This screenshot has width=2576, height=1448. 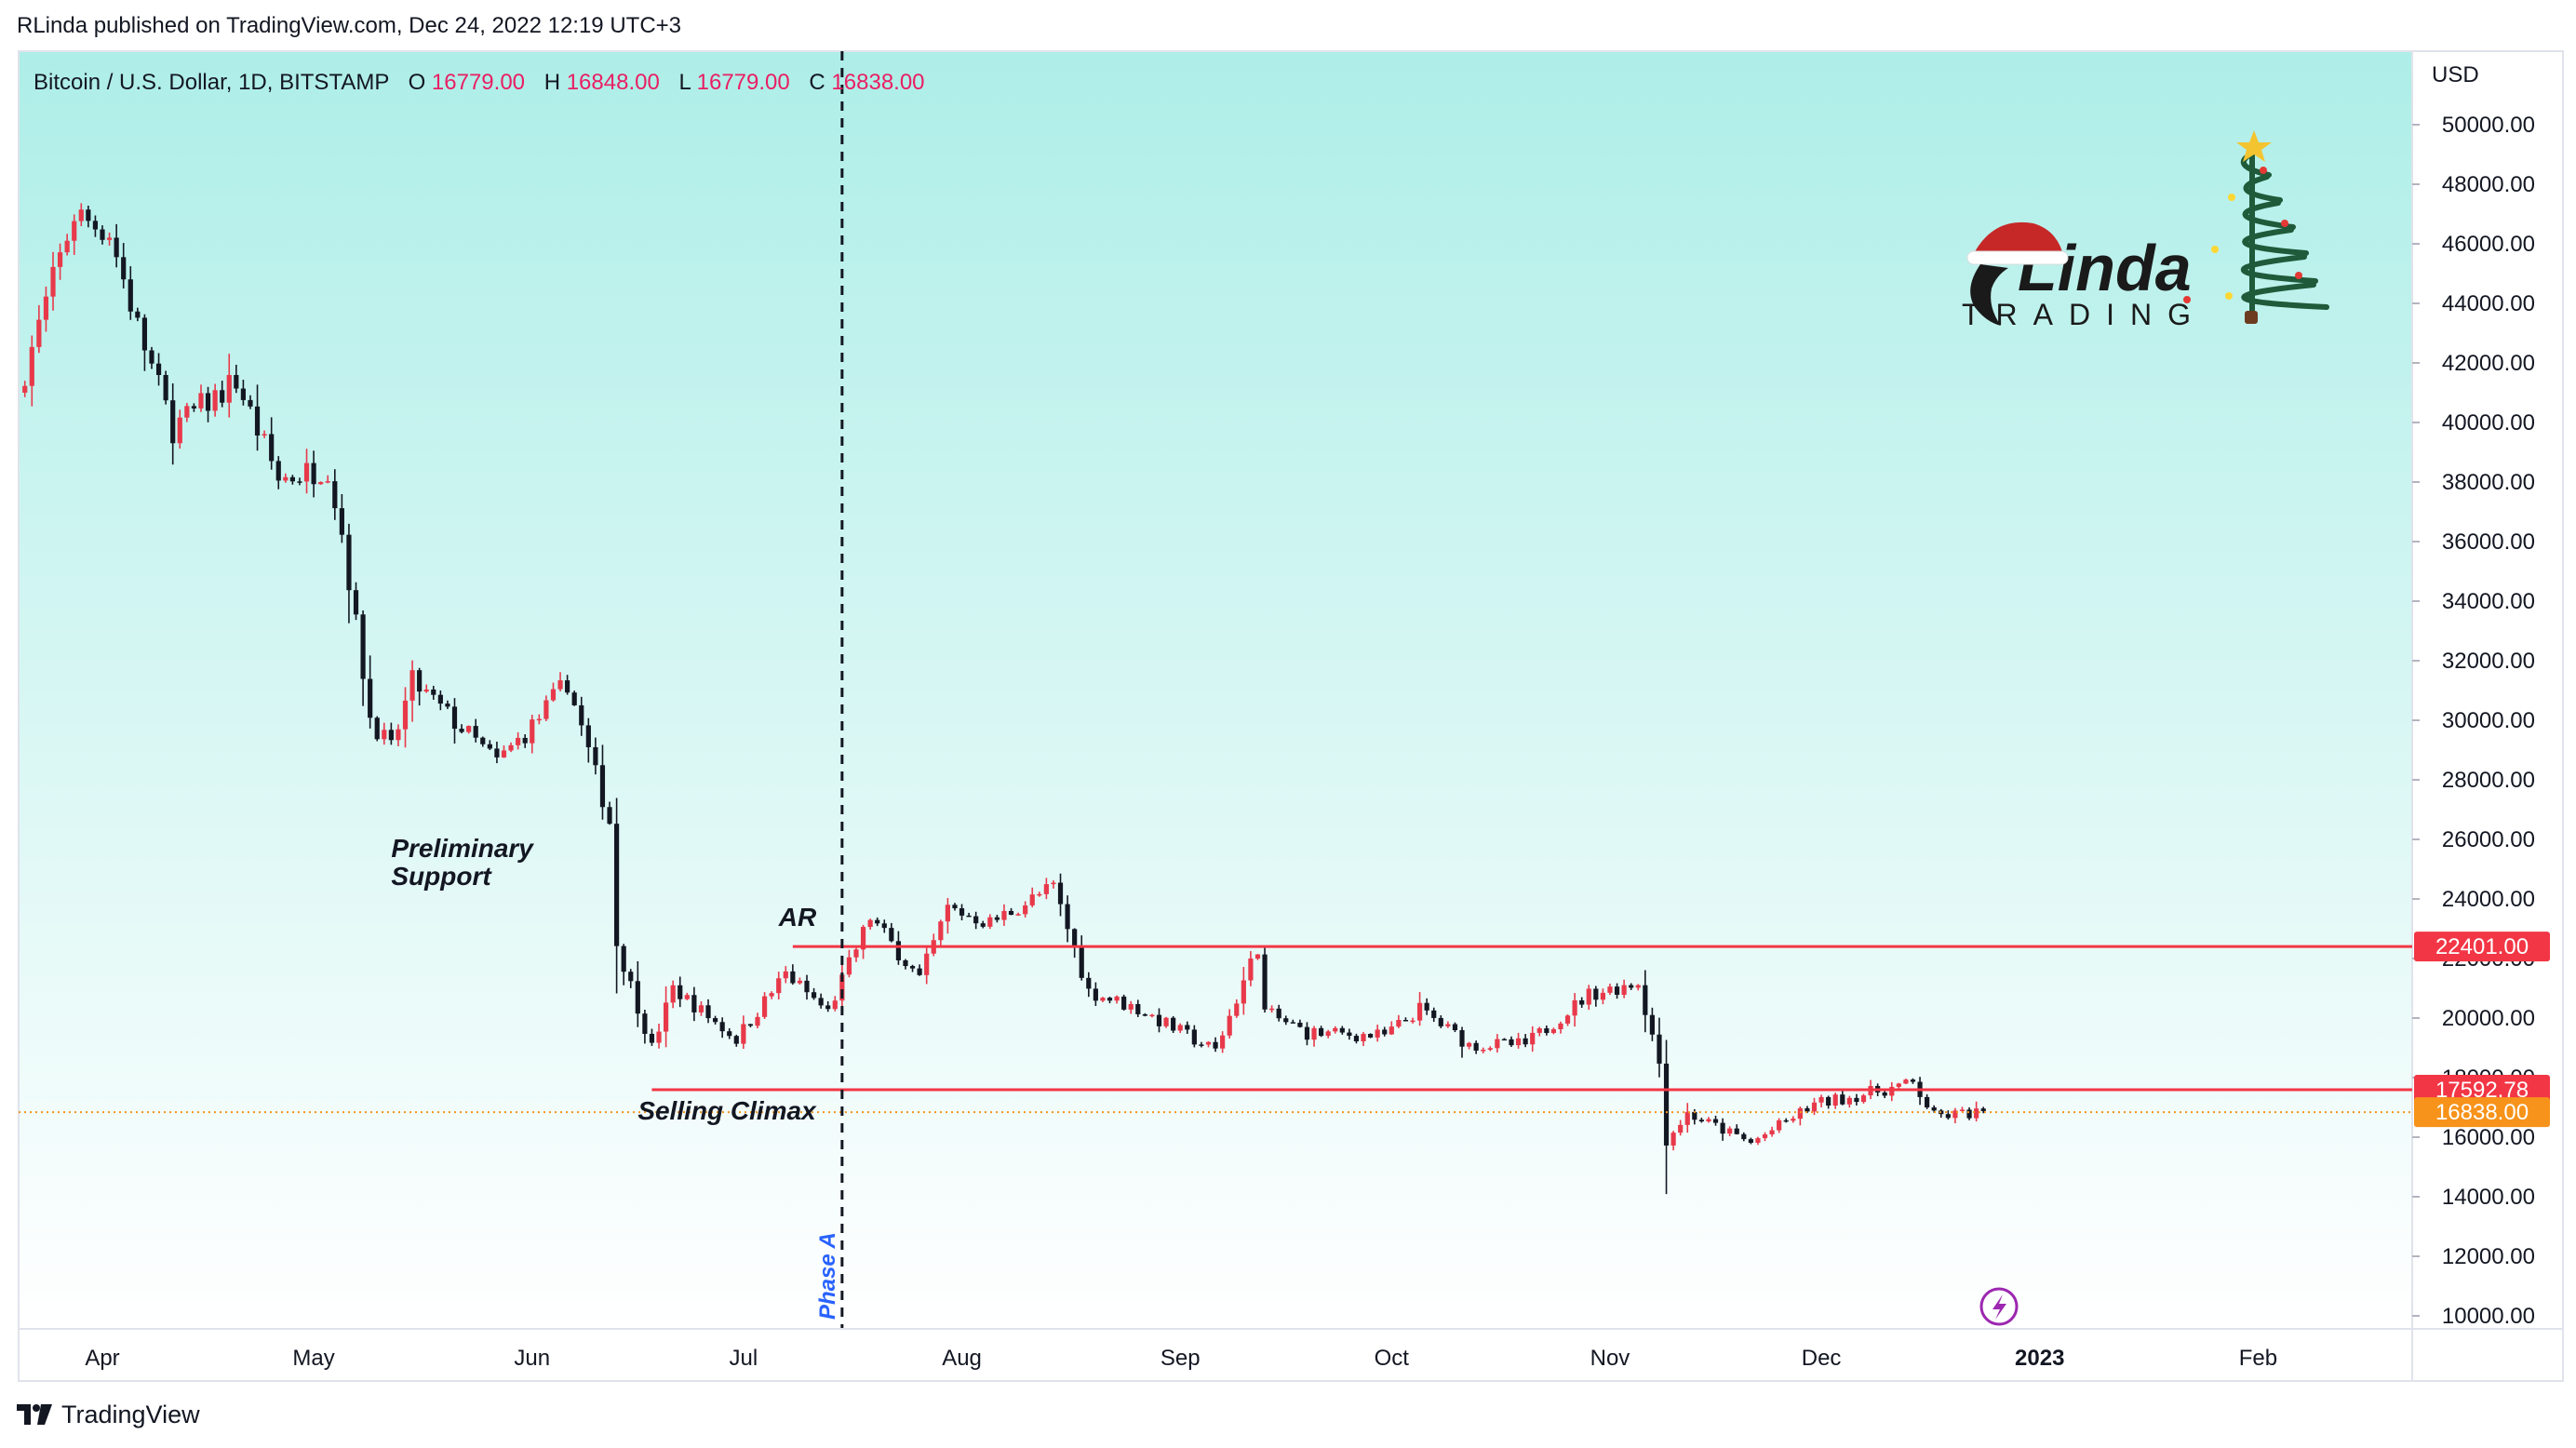 What do you see at coordinates (743, 82) in the screenshot?
I see `low-value: 16779.00` at bounding box center [743, 82].